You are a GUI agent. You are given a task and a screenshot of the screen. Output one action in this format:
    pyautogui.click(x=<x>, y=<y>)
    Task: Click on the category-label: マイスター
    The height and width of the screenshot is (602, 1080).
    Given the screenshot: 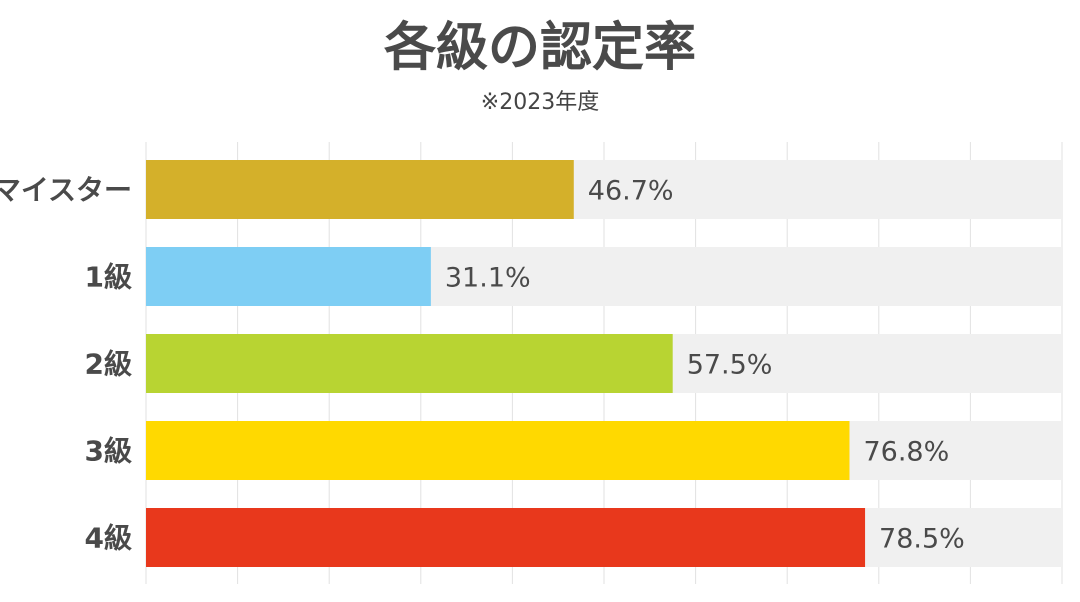 What is the action you would take?
    pyautogui.click(x=66, y=190)
    